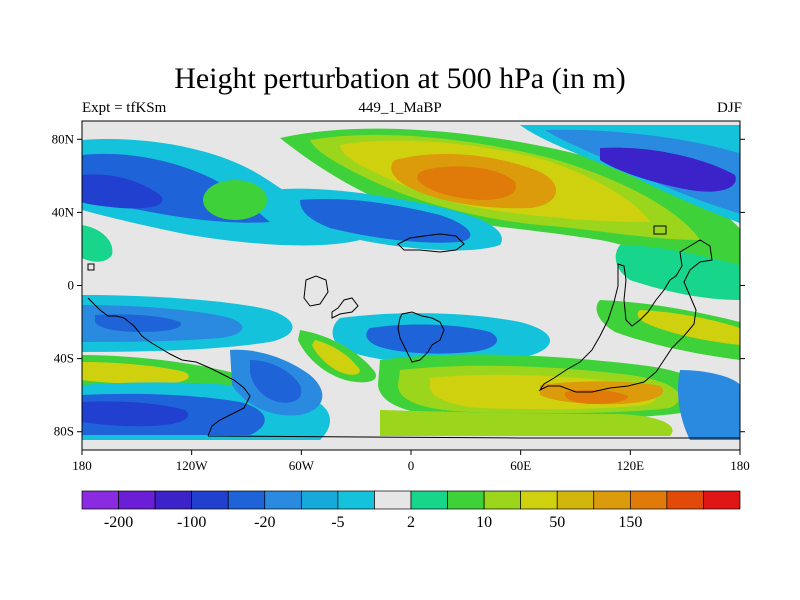 The height and width of the screenshot is (600, 800). What do you see at coordinates (484, 522) in the screenshot?
I see `colorbar-label: 10` at bounding box center [484, 522].